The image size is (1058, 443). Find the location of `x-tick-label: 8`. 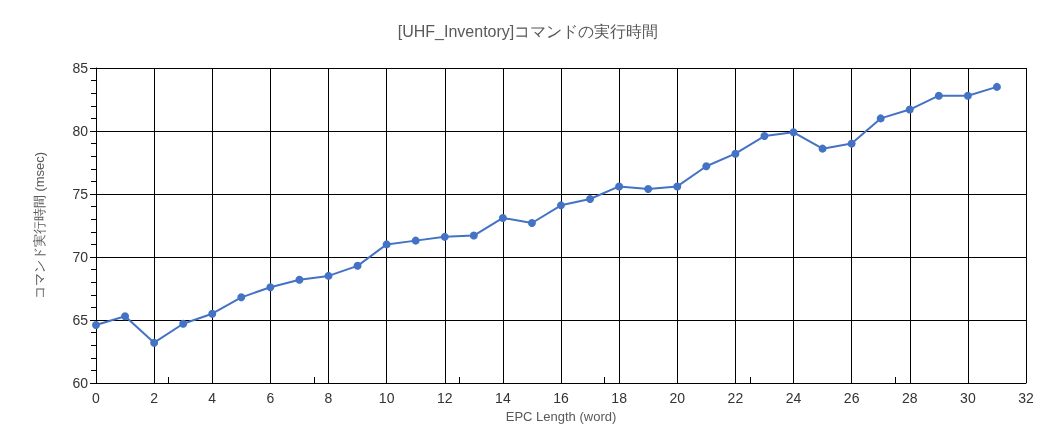

x-tick-label: 8 is located at coordinates (328, 398).